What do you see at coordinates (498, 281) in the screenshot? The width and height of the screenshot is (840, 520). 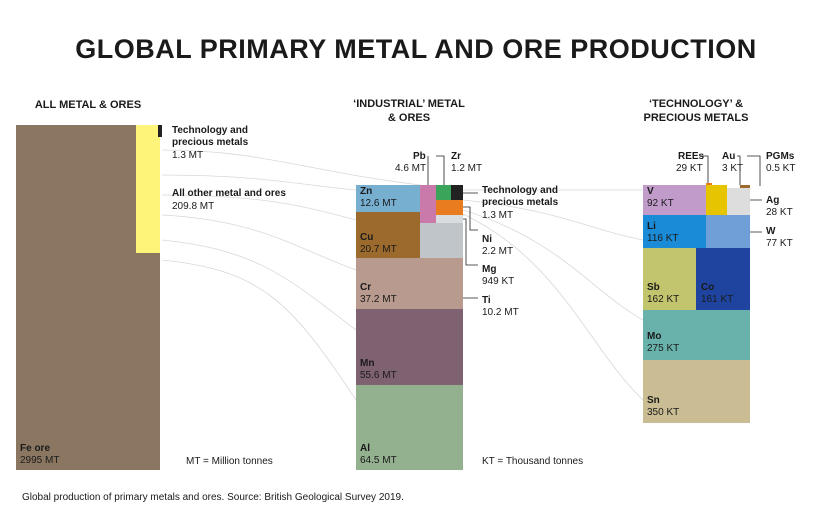 I see `block-value: 949 KT` at bounding box center [498, 281].